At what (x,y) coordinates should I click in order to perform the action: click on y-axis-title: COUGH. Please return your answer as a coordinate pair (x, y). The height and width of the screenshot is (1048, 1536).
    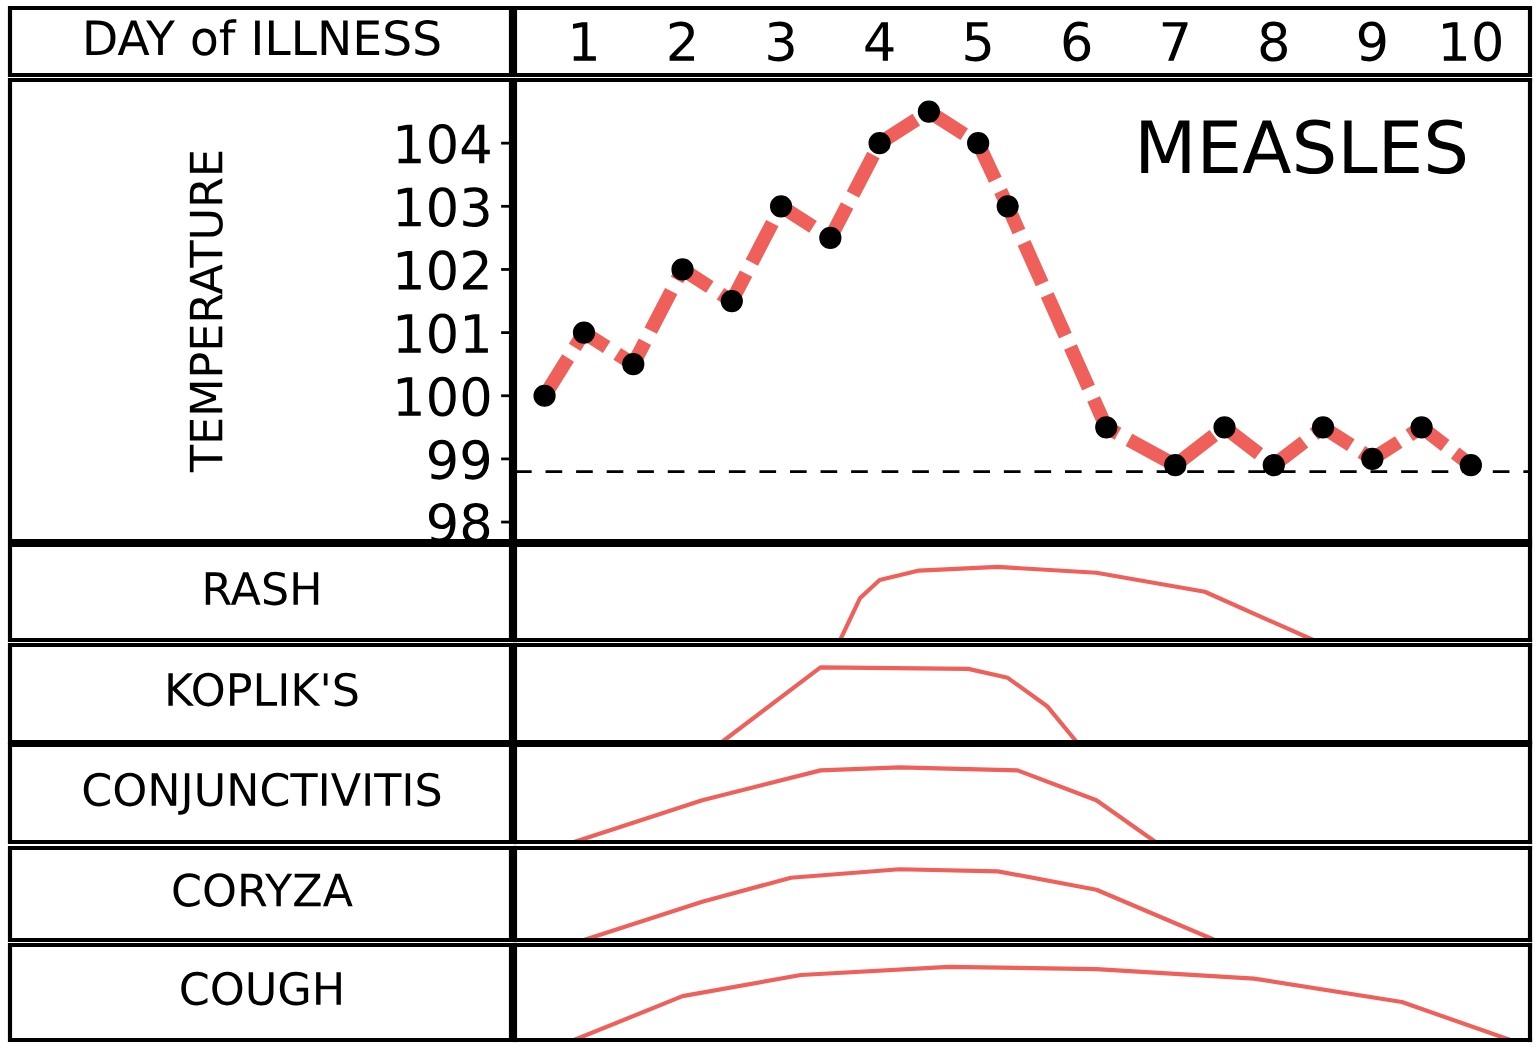
    Looking at the image, I should click on (261, 988).